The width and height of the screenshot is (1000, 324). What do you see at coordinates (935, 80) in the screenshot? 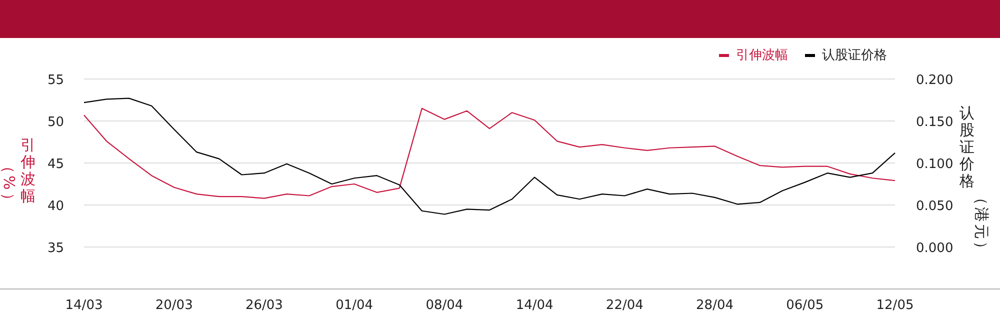
I see `y2-tick-label: 0.200` at bounding box center [935, 80].